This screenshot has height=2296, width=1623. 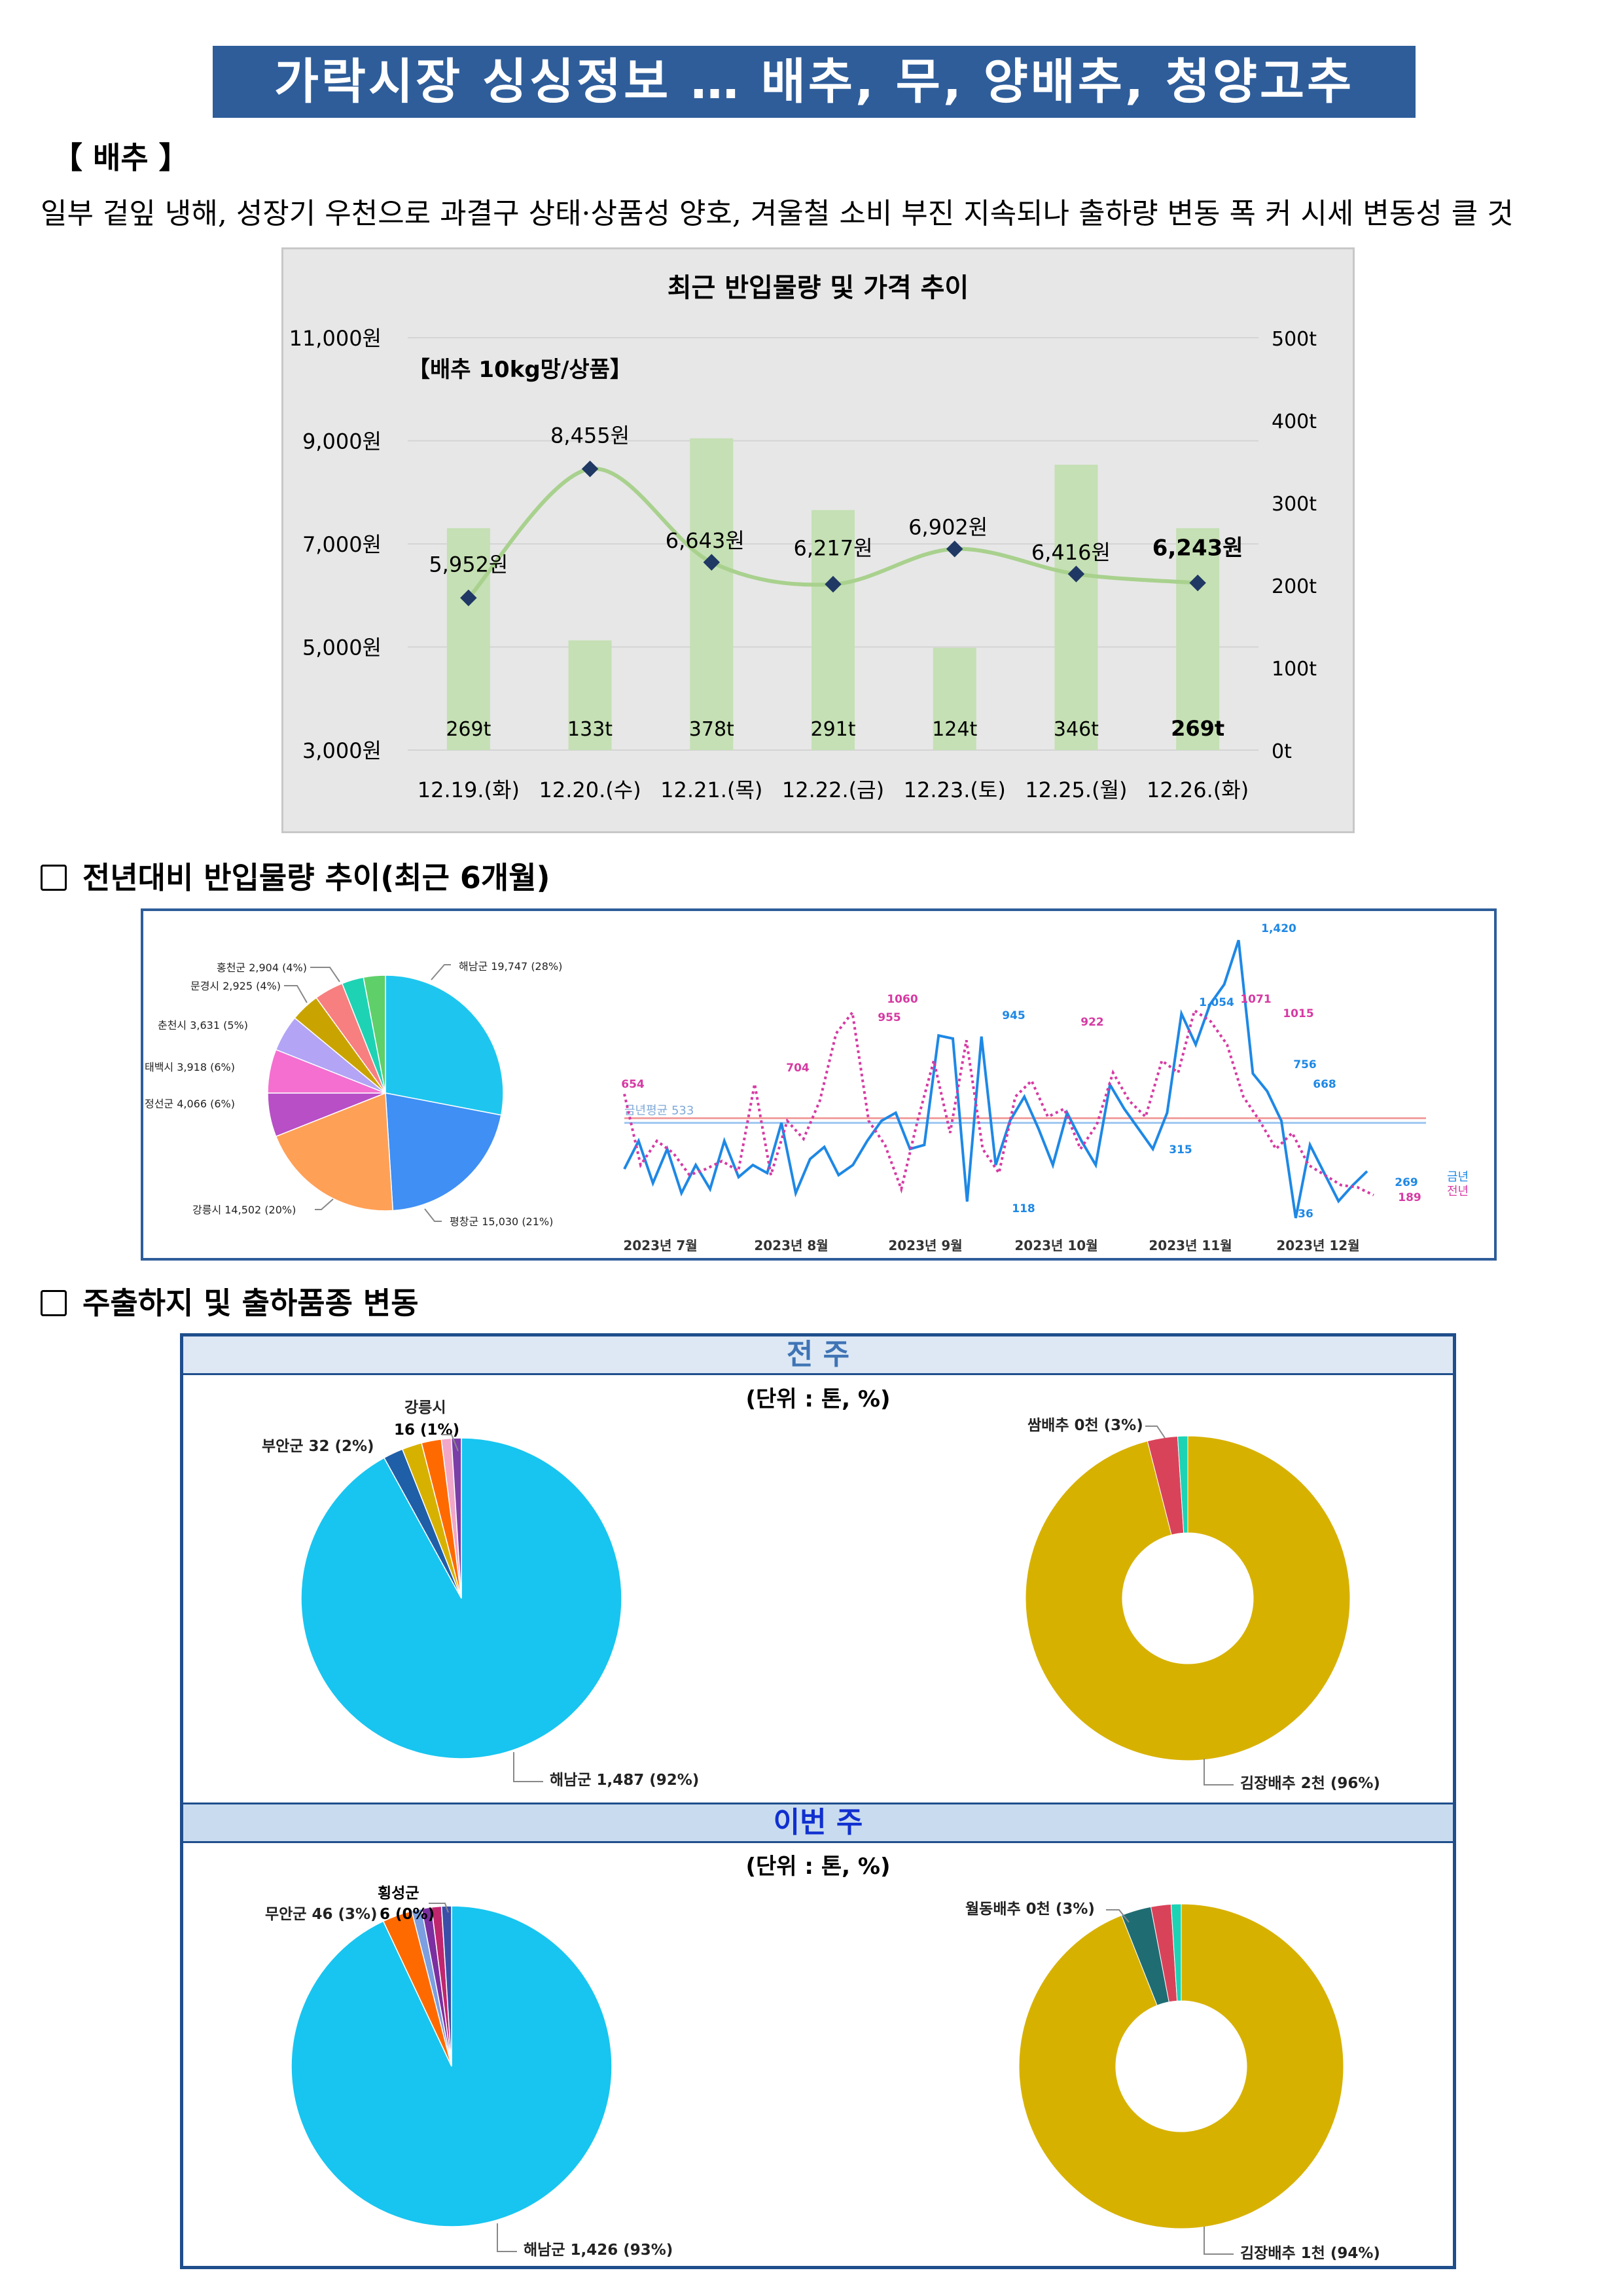 I want to click on legend-previous: 전년, so click(x=1458, y=1191).